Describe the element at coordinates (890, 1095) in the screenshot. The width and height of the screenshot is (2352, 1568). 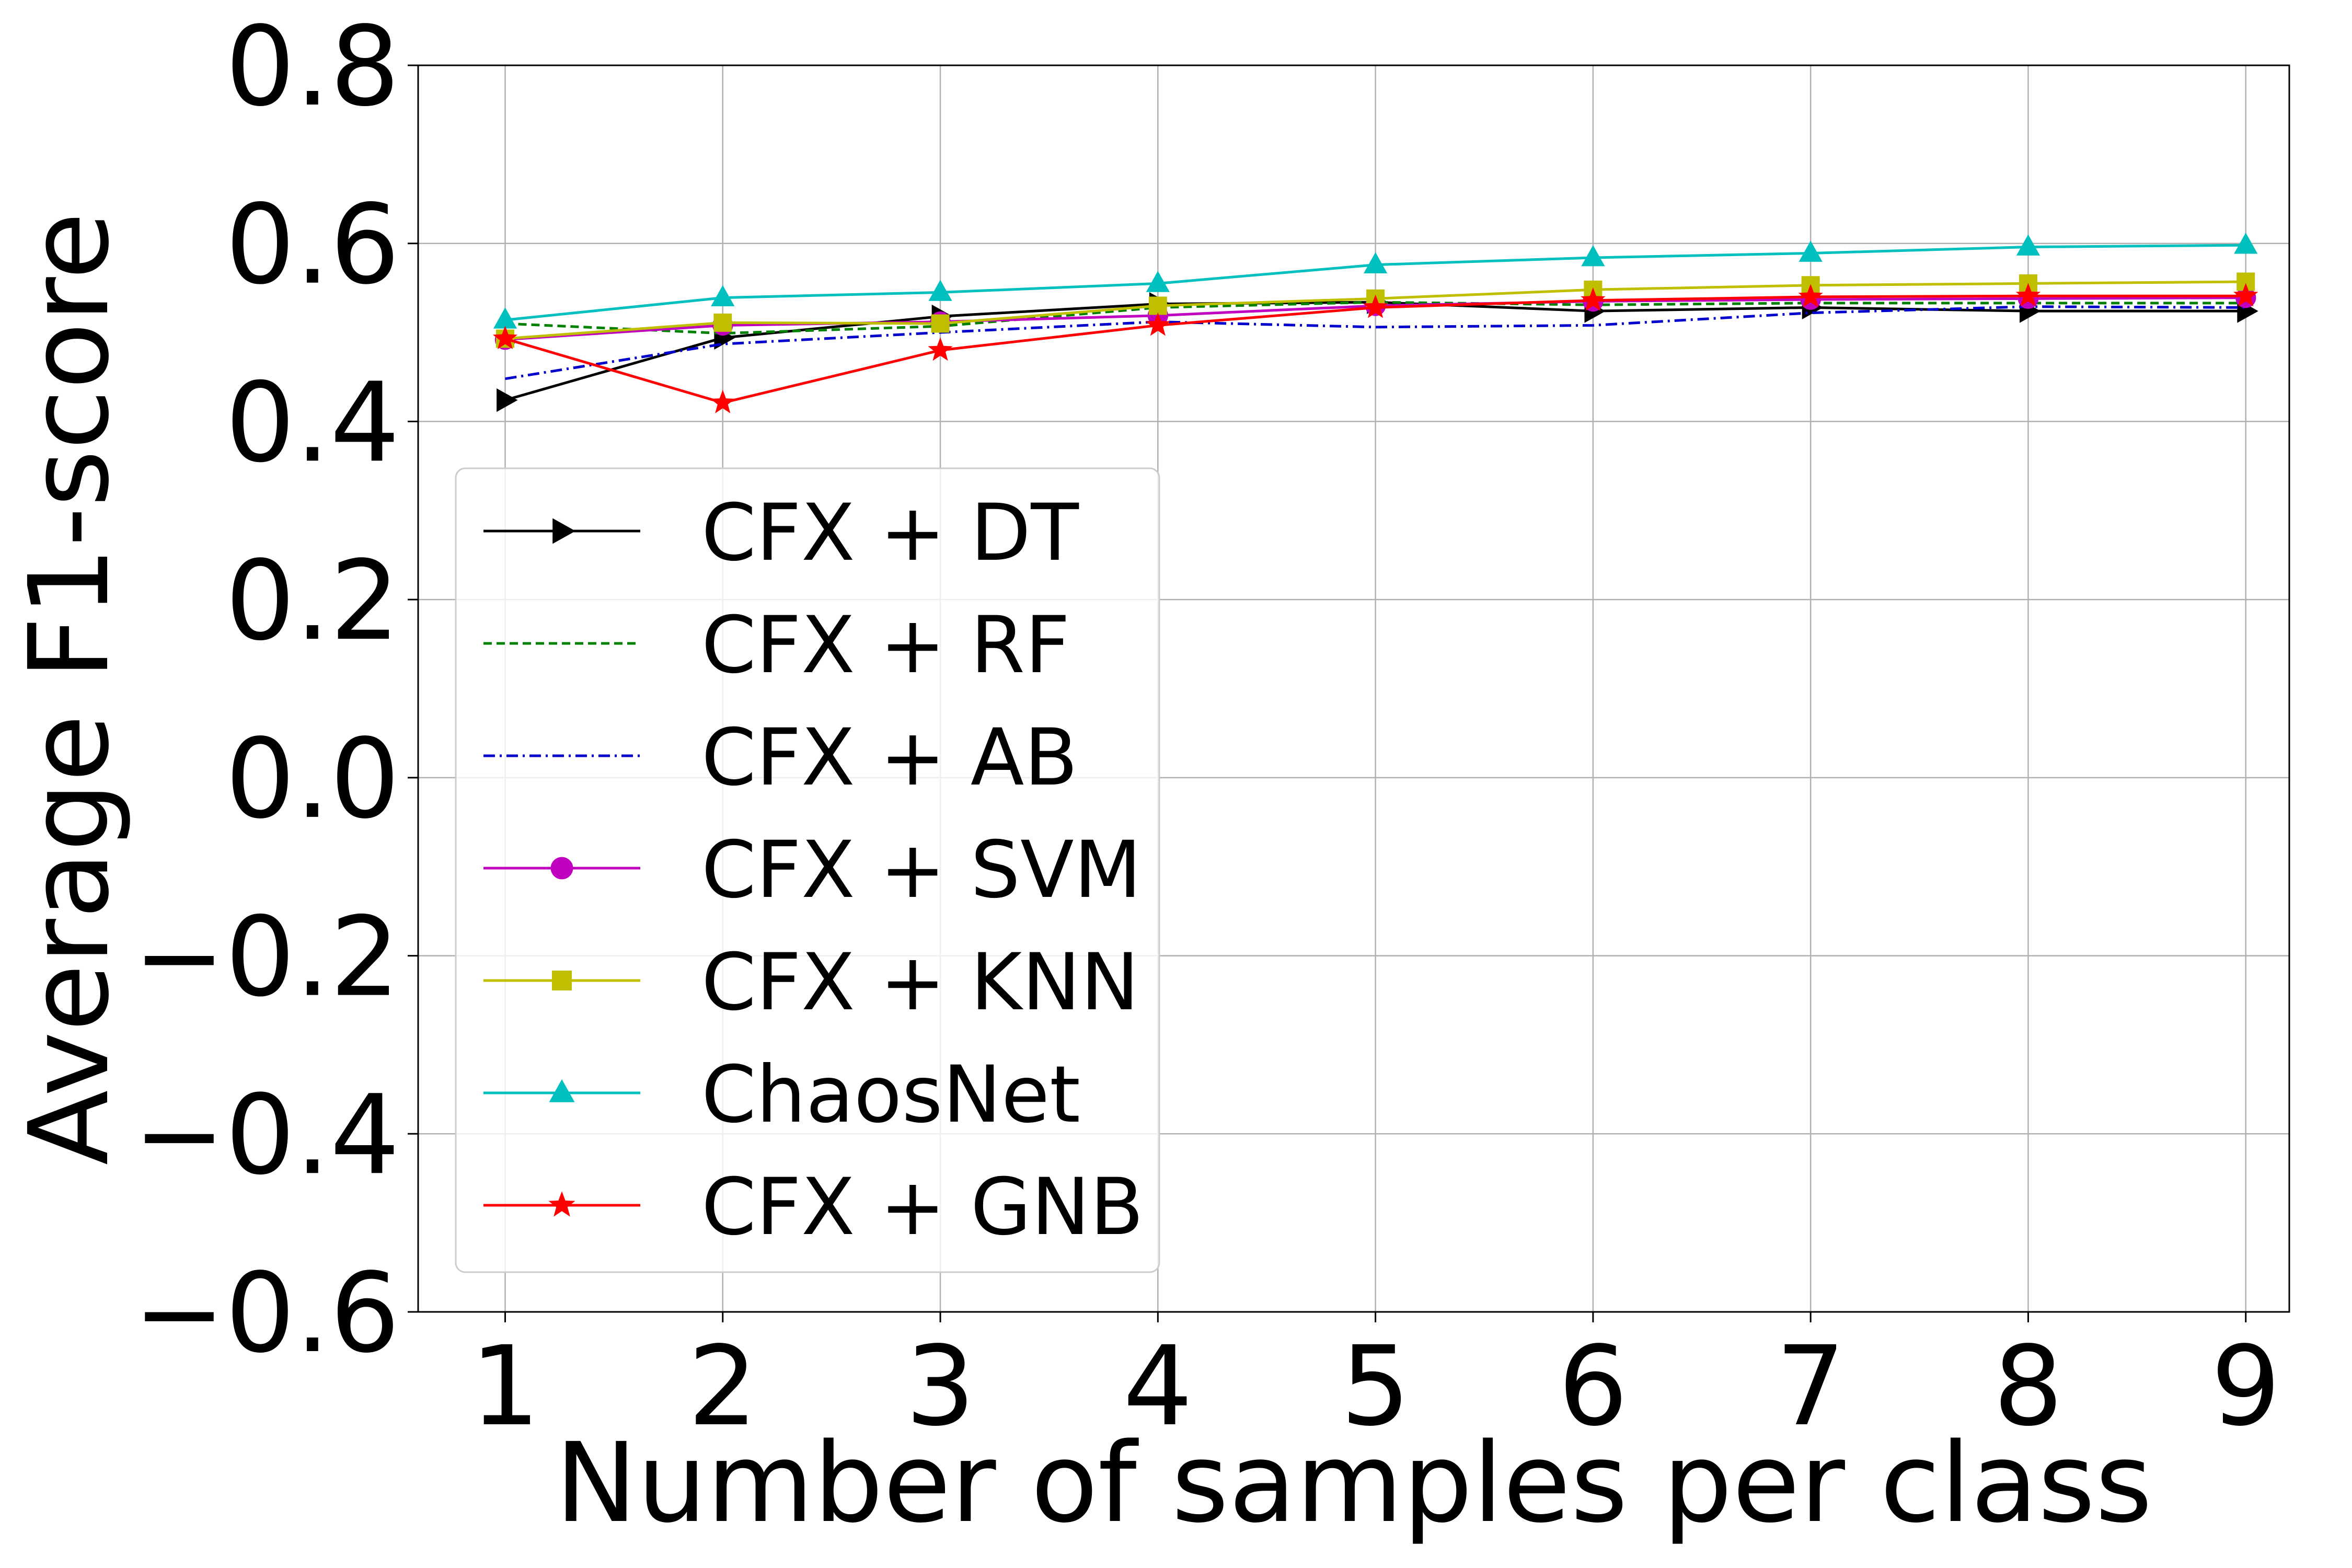
I see `legend-label: ChaosNet` at that location.